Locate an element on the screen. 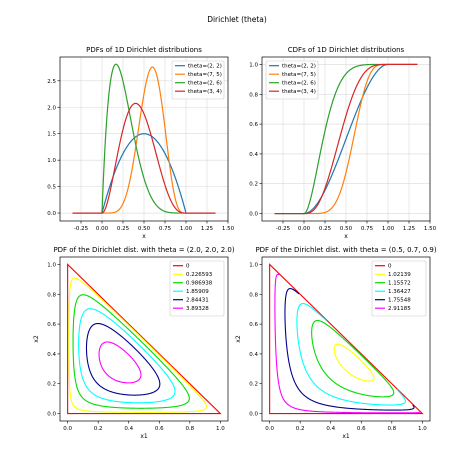 The width and height of the screenshot is (474, 474). subplot-title: CDFs of 1D Dirichlet distributions is located at coordinates (346, 50).